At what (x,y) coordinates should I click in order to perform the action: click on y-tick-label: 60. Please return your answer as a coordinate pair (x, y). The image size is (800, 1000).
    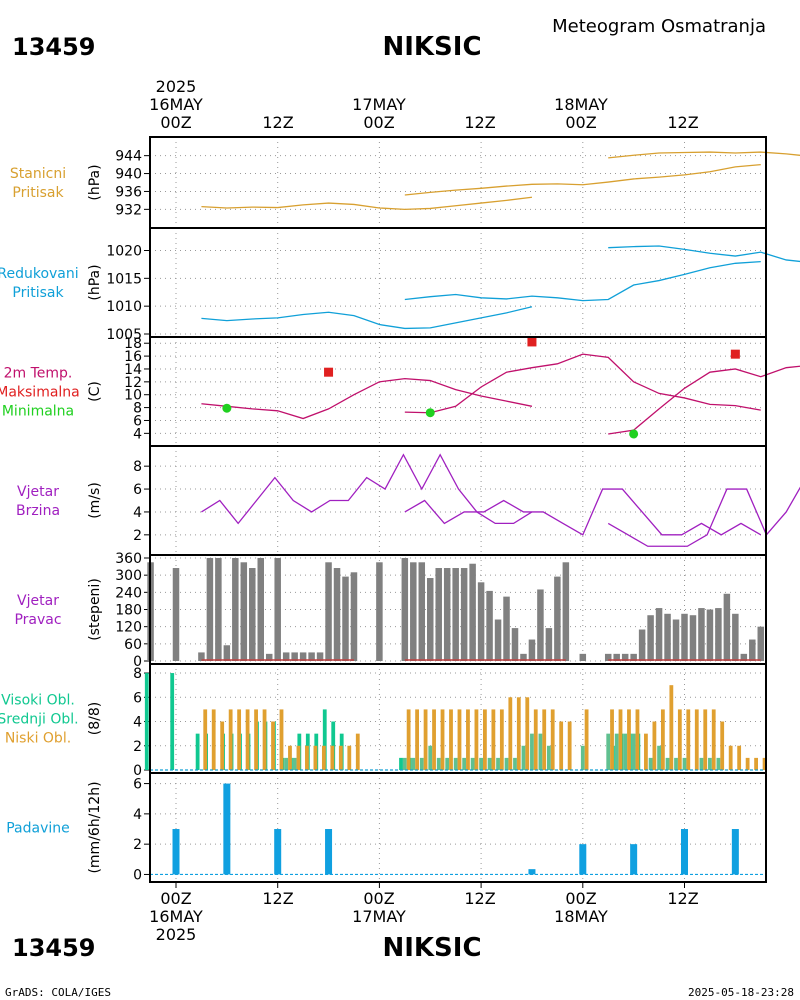
    Looking at the image, I should click on (133, 645).